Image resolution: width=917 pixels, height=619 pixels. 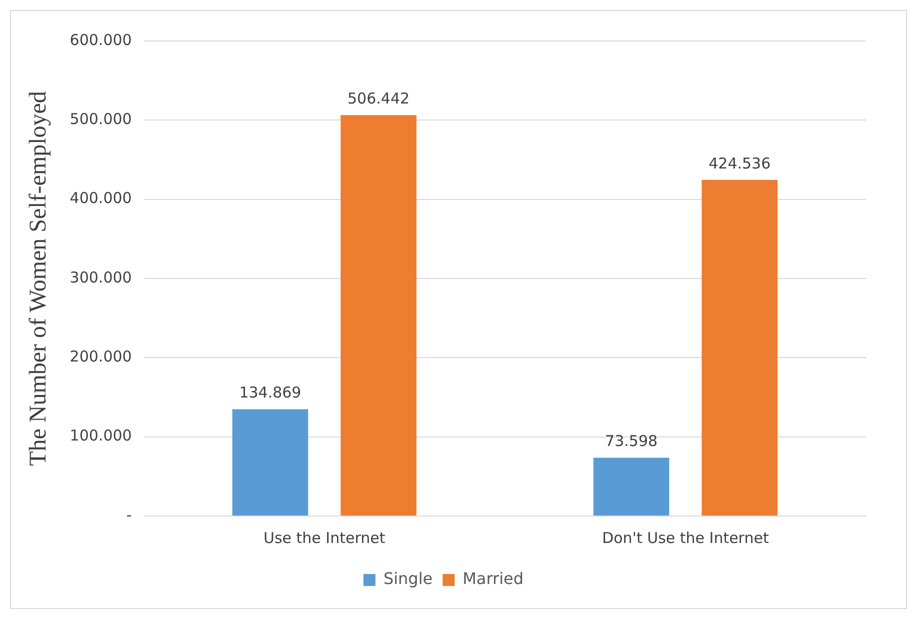 What do you see at coordinates (101, 357) in the screenshot?
I see `y-tick-label: 200.000` at bounding box center [101, 357].